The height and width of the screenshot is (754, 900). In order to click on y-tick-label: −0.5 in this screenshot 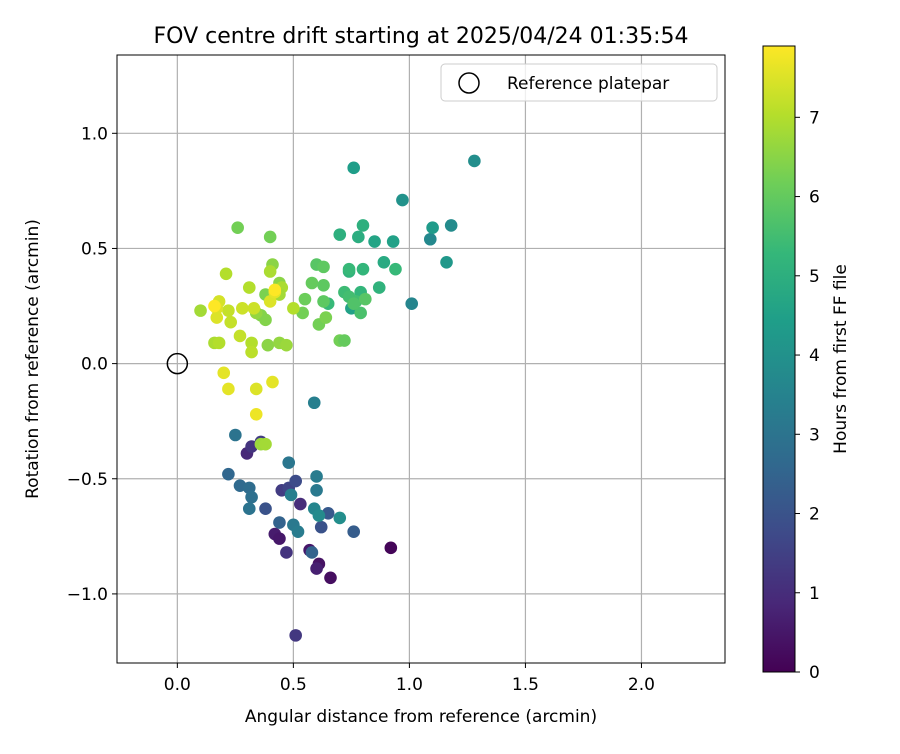, I will do `click(87, 480)`.